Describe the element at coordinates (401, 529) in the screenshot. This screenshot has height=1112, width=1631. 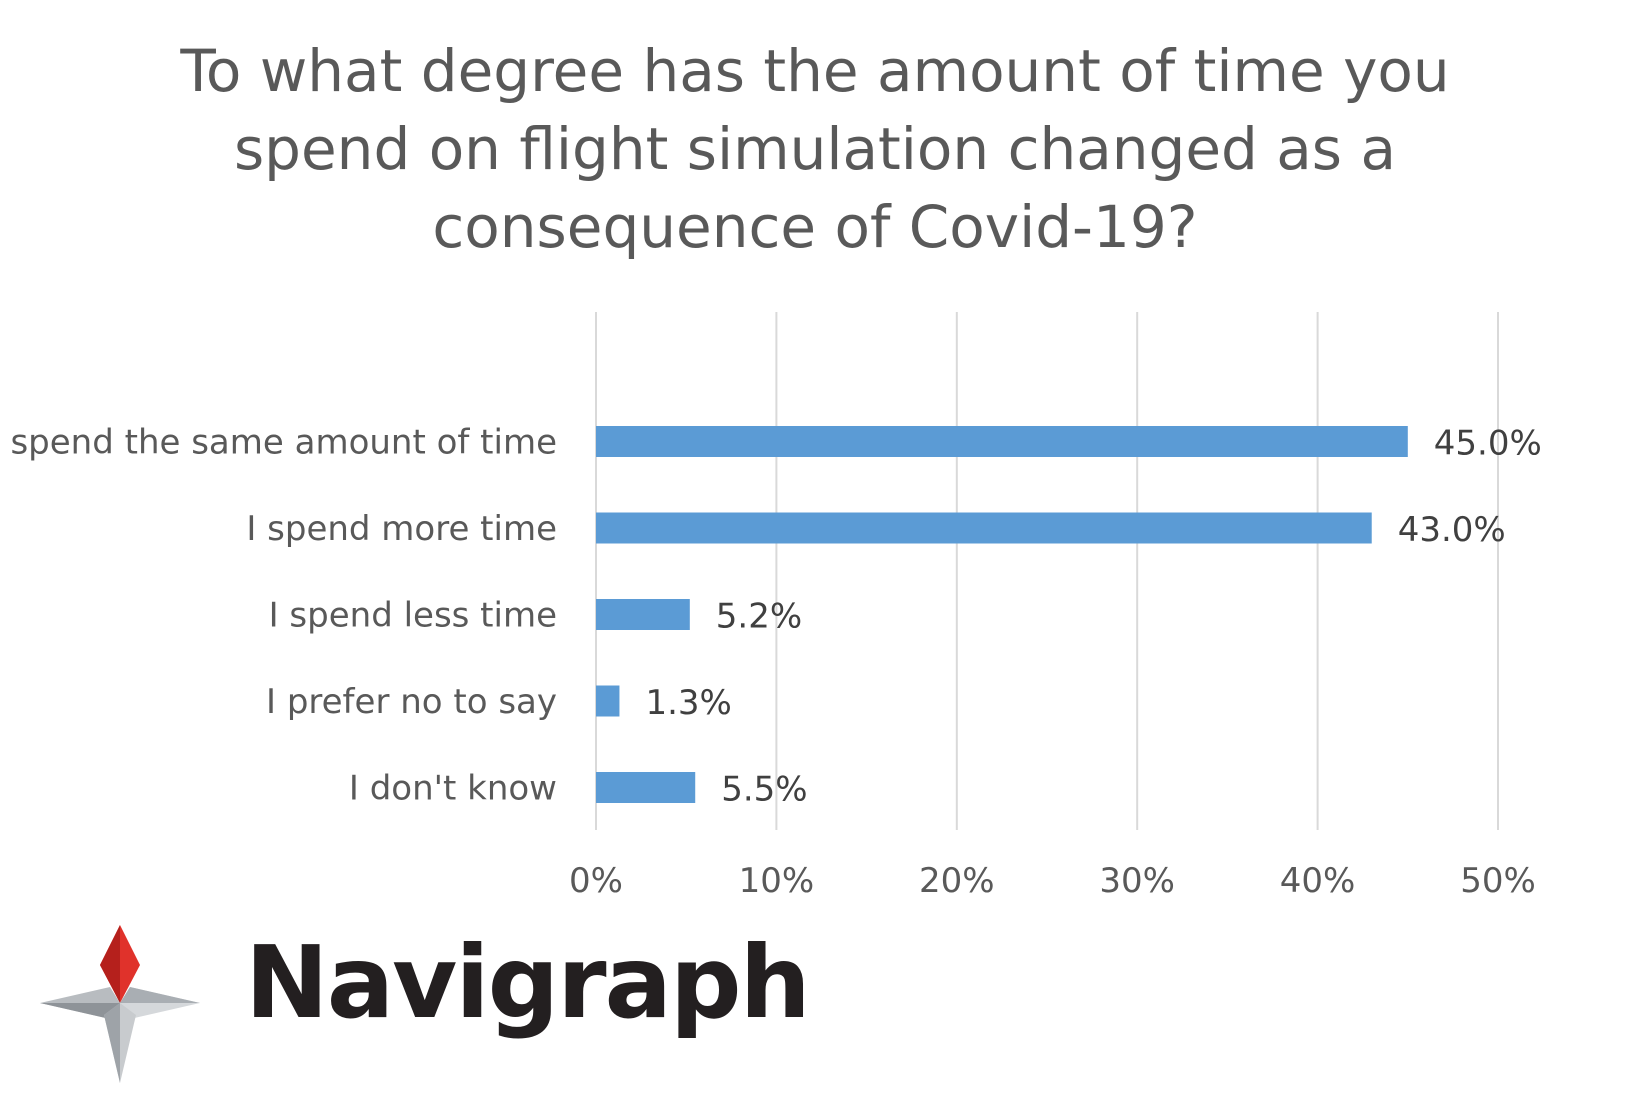
I see `category-label: I spend more time` at that location.